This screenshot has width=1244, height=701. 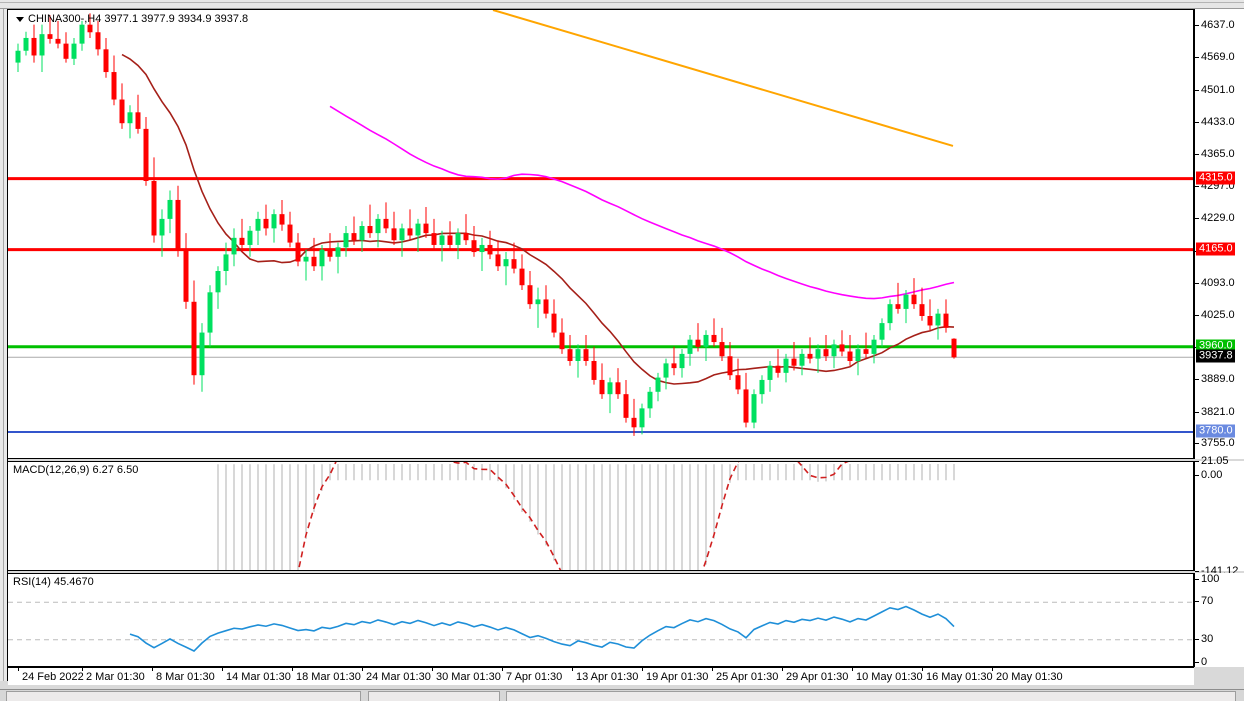 I want to click on macd-plot, so click(x=586, y=516).